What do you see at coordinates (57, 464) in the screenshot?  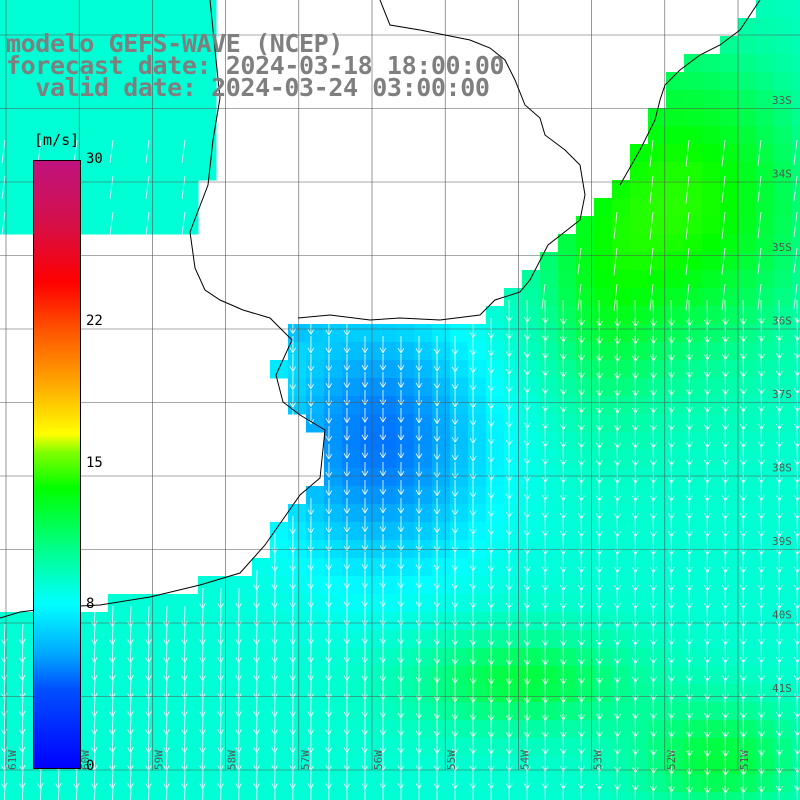 I see `colorbar` at bounding box center [57, 464].